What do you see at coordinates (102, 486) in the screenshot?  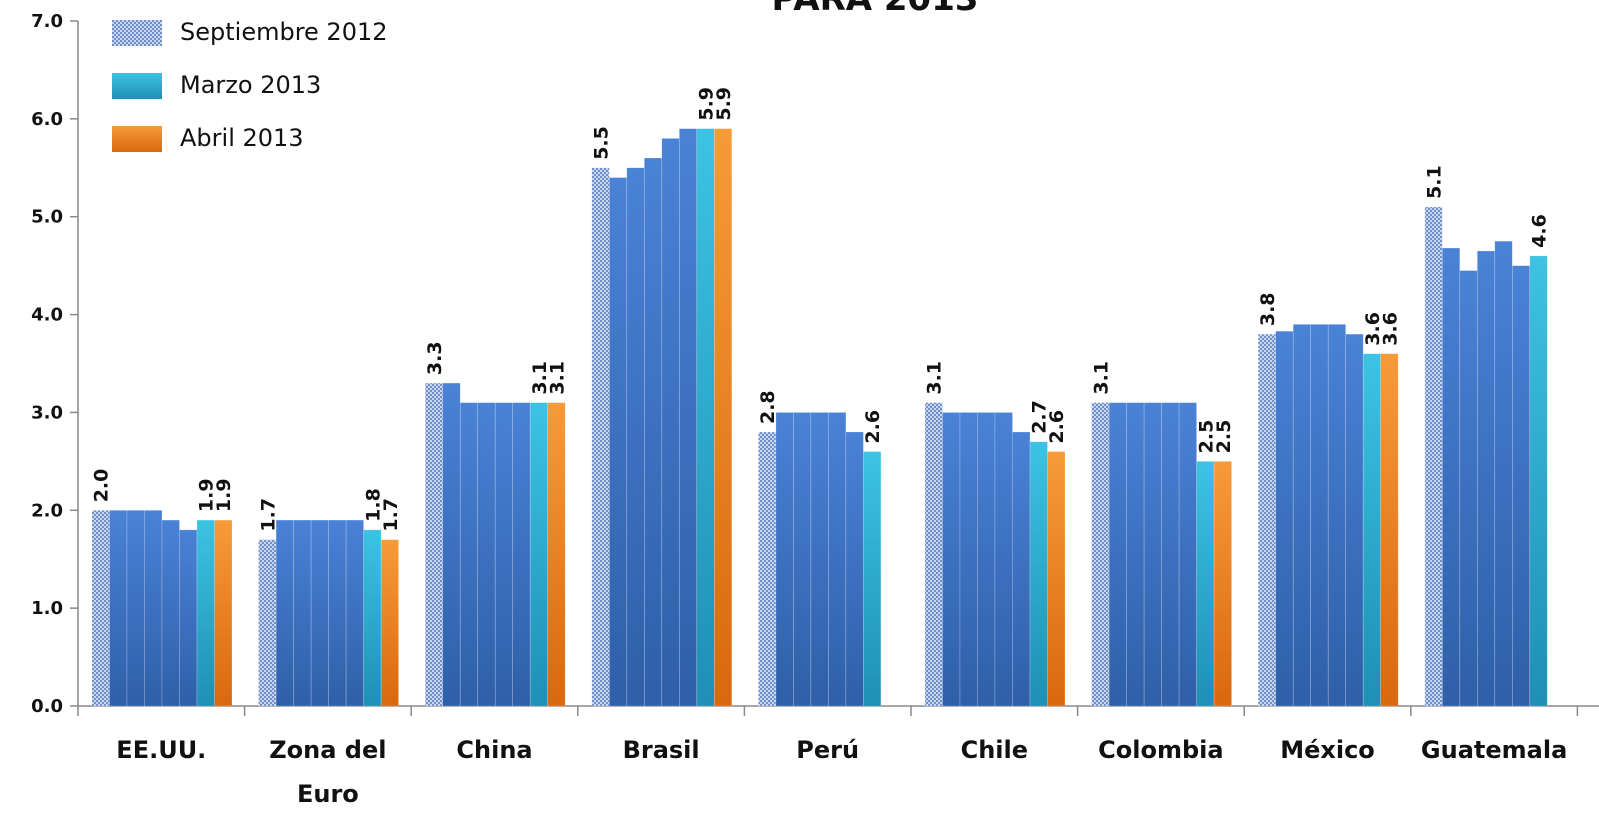 I see `data-label: 2.0` at bounding box center [102, 486].